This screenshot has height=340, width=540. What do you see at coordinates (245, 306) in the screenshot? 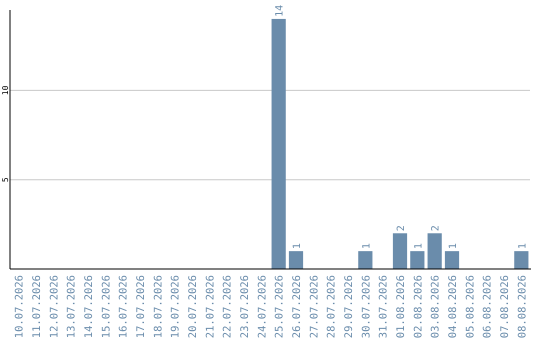
I see `x-tick-label: 23.07.2026` at bounding box center [245, 306].